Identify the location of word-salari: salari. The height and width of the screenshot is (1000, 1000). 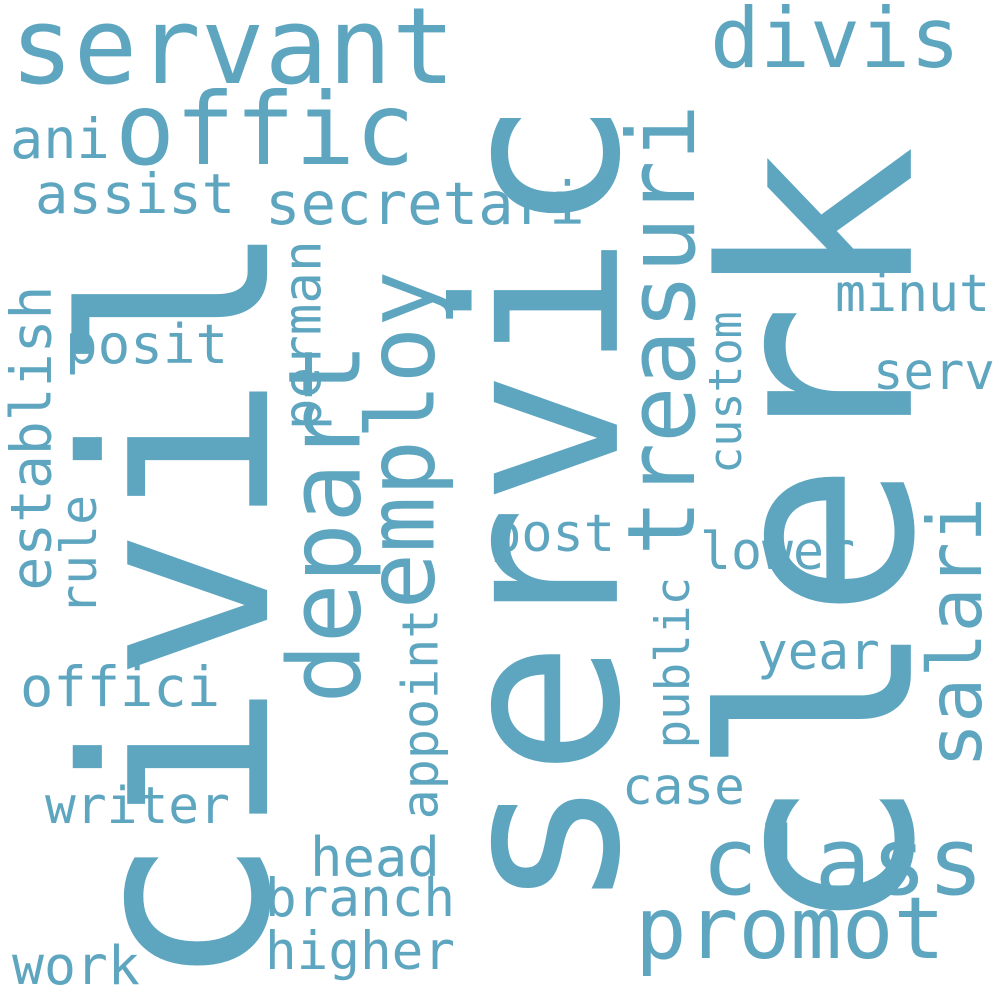
(954, 632).